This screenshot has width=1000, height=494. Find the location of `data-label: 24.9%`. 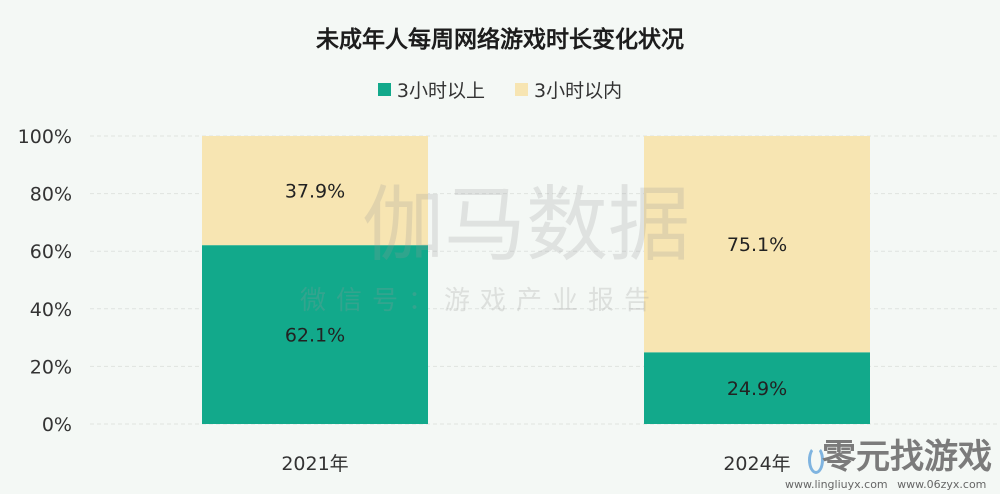

data-label: 24.9% is located at coordinates (757, 389).